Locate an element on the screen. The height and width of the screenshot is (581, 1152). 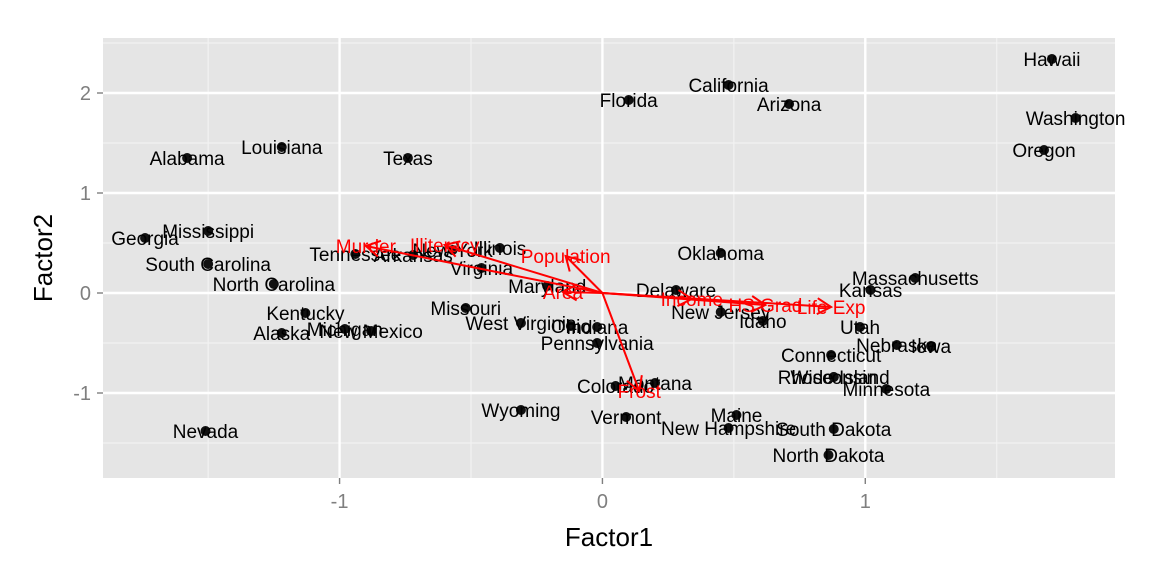
point-label: Ohio is located at coordinates (571, 327).